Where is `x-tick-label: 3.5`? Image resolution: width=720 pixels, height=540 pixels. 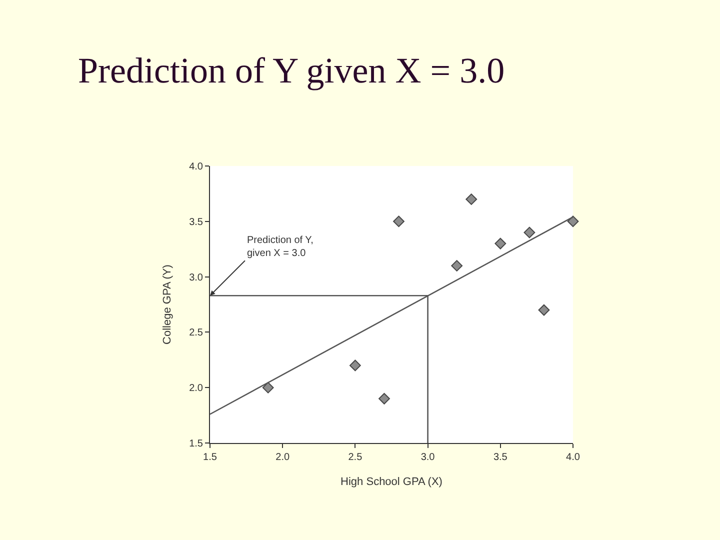
x-tick-label: 3.5 is located at coordinates (500, 457).